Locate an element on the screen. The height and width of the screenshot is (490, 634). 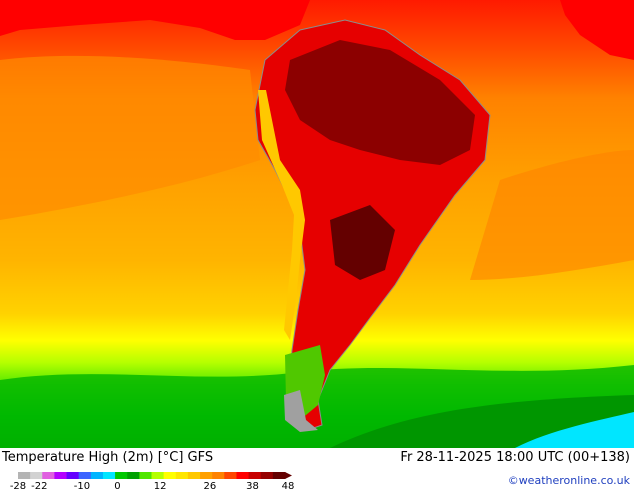
west-warm-band is located at coordinates (130, 137).